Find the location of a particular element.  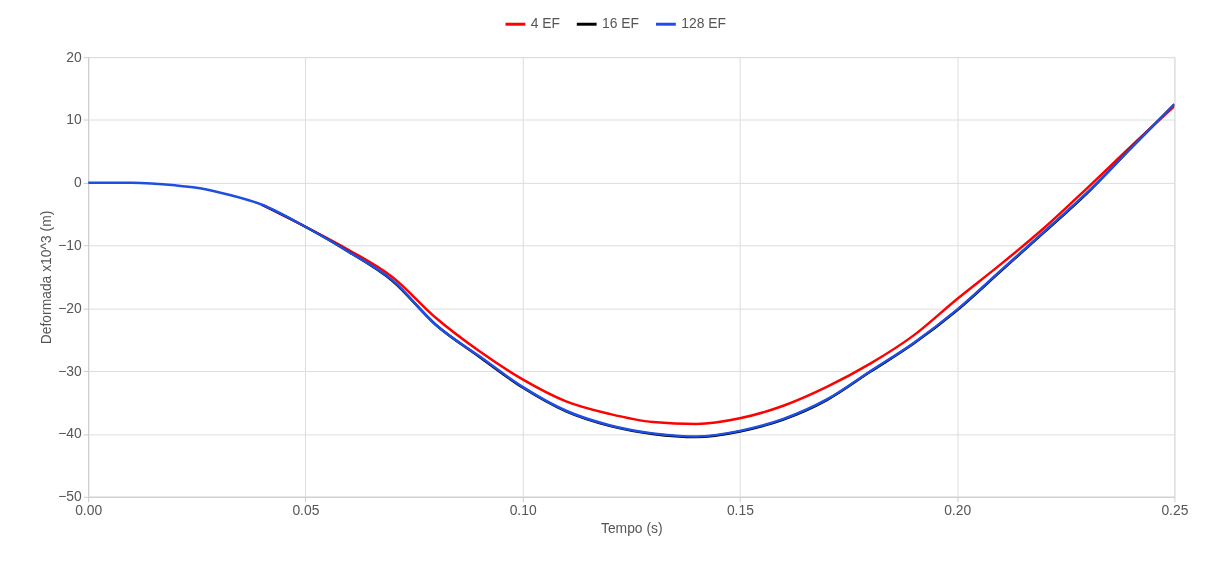

x-tick-label: 0.20 is located at coordinates (958, 510).